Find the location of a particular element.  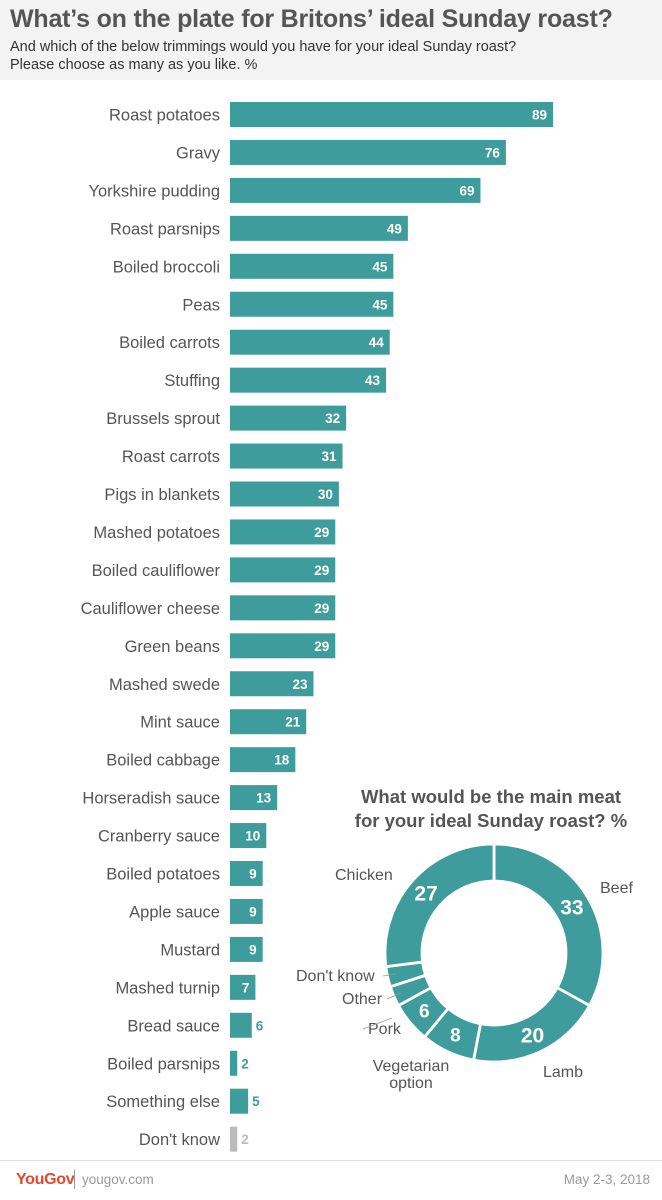

category-label-don-t-know: Don't know is located at coordinates (179, 1140).